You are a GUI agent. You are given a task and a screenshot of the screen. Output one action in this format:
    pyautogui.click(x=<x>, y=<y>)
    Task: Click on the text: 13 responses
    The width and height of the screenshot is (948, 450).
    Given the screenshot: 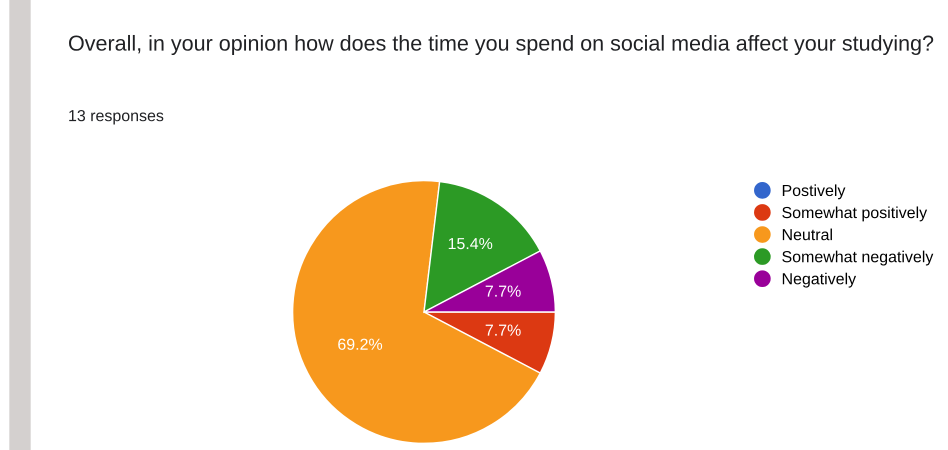 What is the action you would take?
    pyautogui.click(x=116, y=117)
    